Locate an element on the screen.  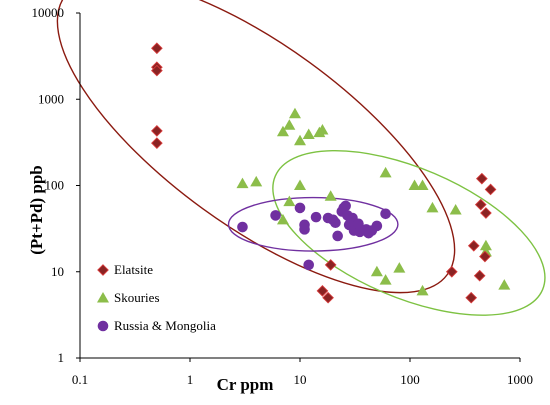
legend-label-0: Elatsite is located at coordinates (133, 269).